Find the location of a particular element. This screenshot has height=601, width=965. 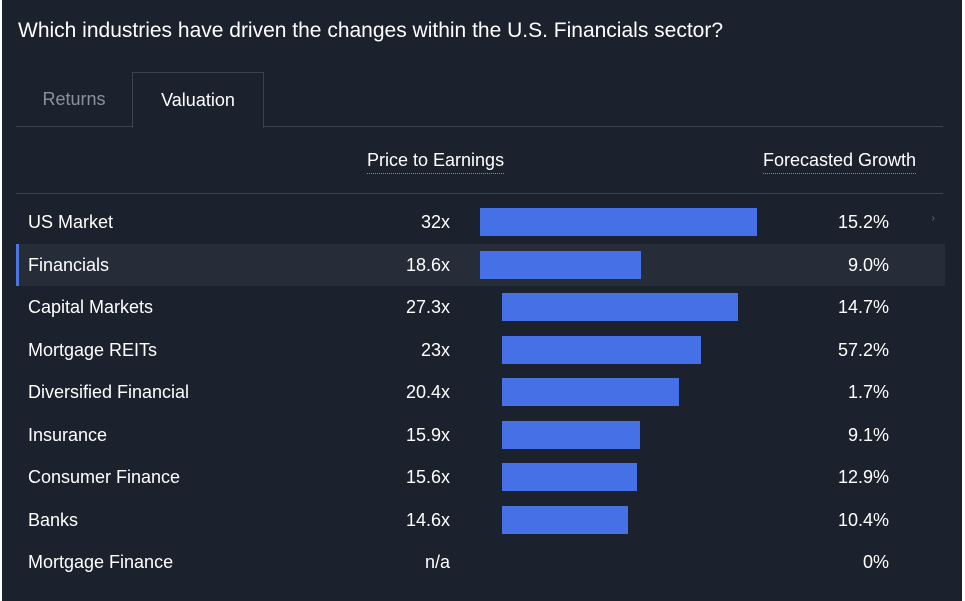

pe-value: 15.9x is located at coordinates (427, 434).